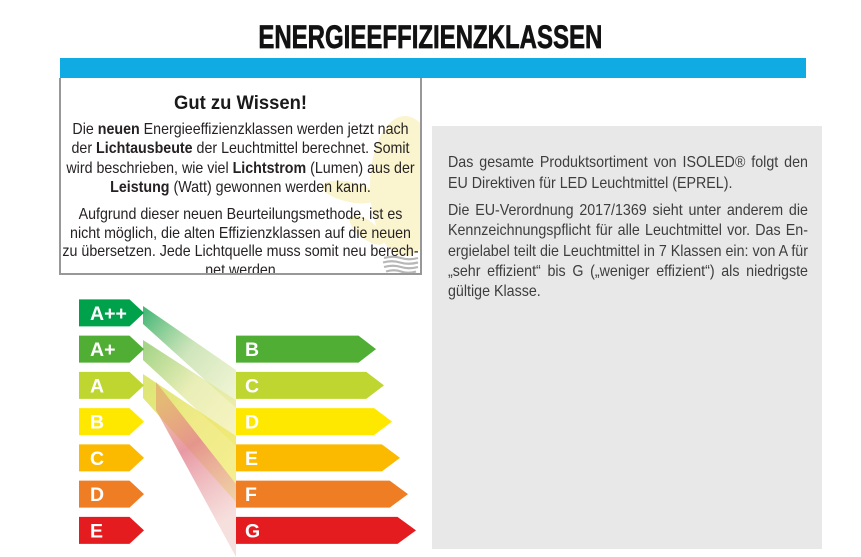 Image resolution: width=861 pixels, height=557 pixels. What do you see at coordinates (97, 386) in the screenshot?
I see `svg-text: A` at bounding box center [97, 386].